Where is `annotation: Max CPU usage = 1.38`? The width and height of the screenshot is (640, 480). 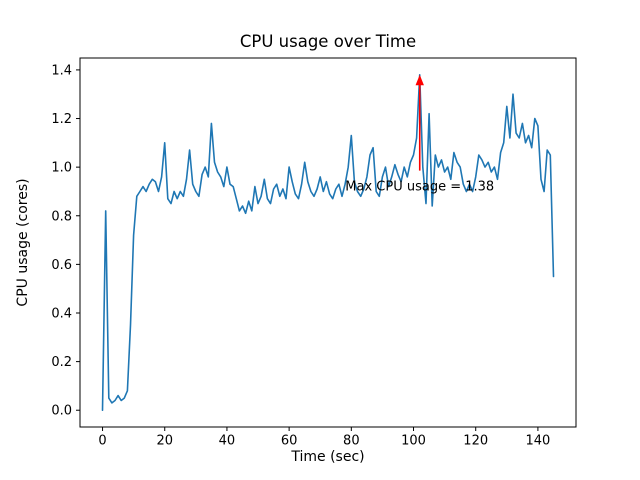
annotation: Max CPU usage = 1.38 is located at coordinates (419, 134).